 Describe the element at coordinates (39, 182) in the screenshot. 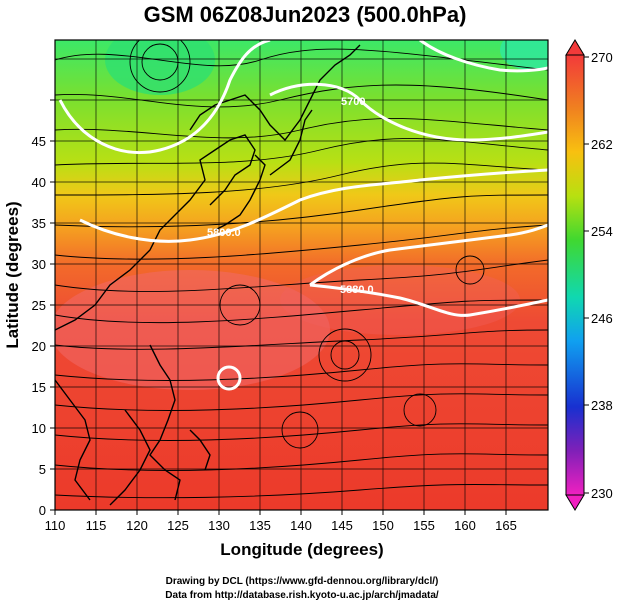

I see `y-tick-label: 40` at that location.